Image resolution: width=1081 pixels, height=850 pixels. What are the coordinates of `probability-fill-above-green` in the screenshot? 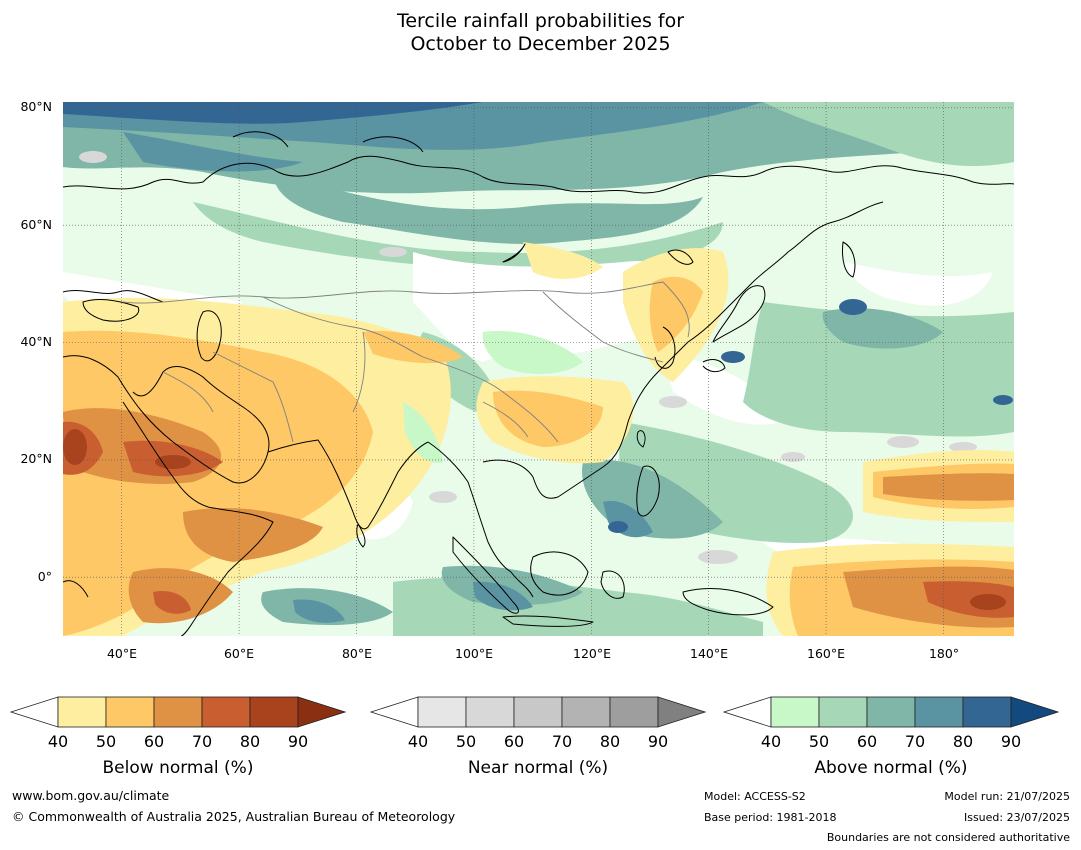 It's located at (493, 397).